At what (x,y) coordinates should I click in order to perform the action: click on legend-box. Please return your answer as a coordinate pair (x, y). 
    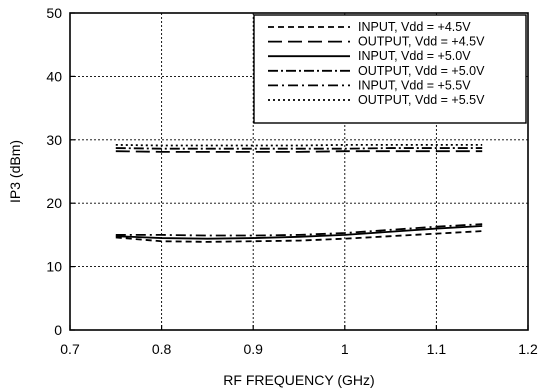
    Looking at the image, I should click on (390, 69).